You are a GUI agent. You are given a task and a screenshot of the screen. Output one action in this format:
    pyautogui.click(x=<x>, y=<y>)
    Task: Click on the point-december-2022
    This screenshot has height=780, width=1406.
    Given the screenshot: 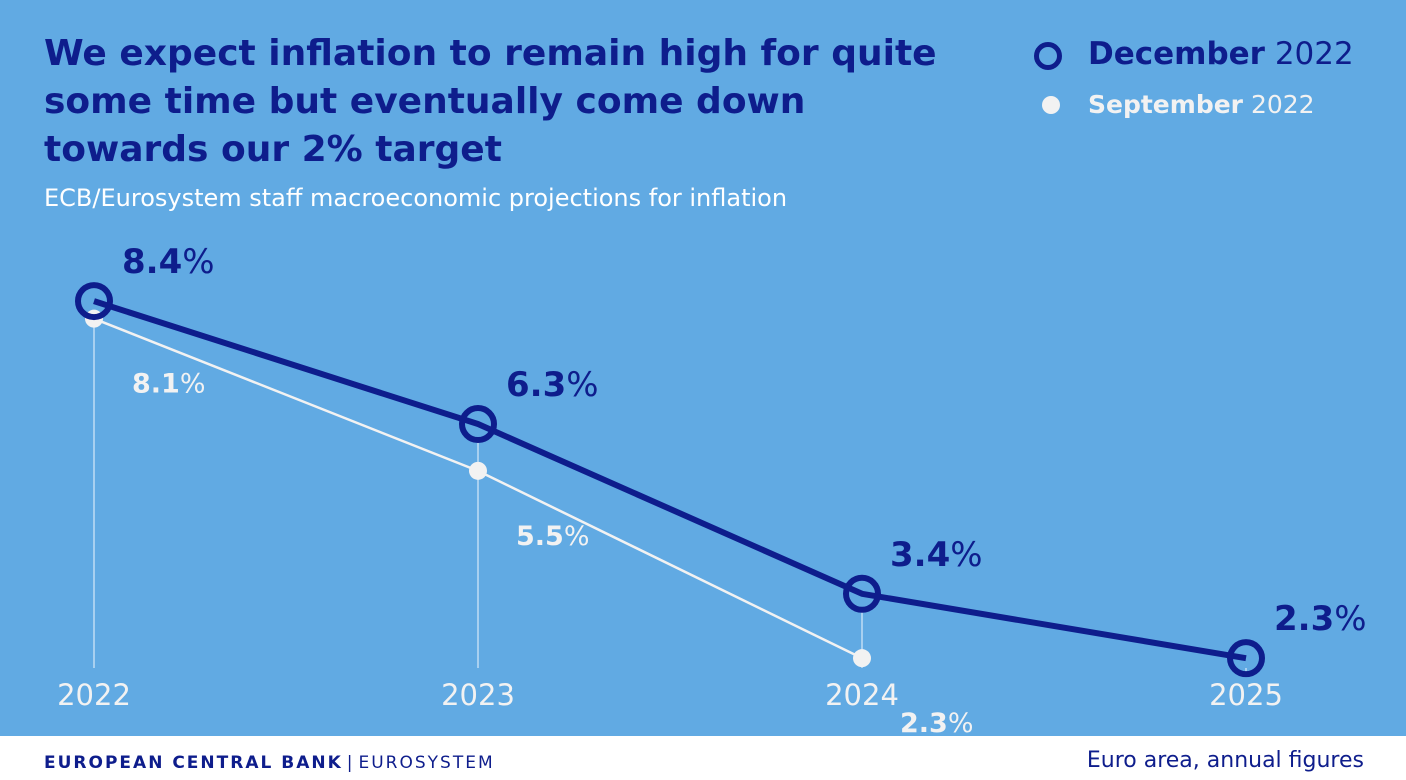 What is the action you would take?
    pyautogui.click(x=94, y=301)
    